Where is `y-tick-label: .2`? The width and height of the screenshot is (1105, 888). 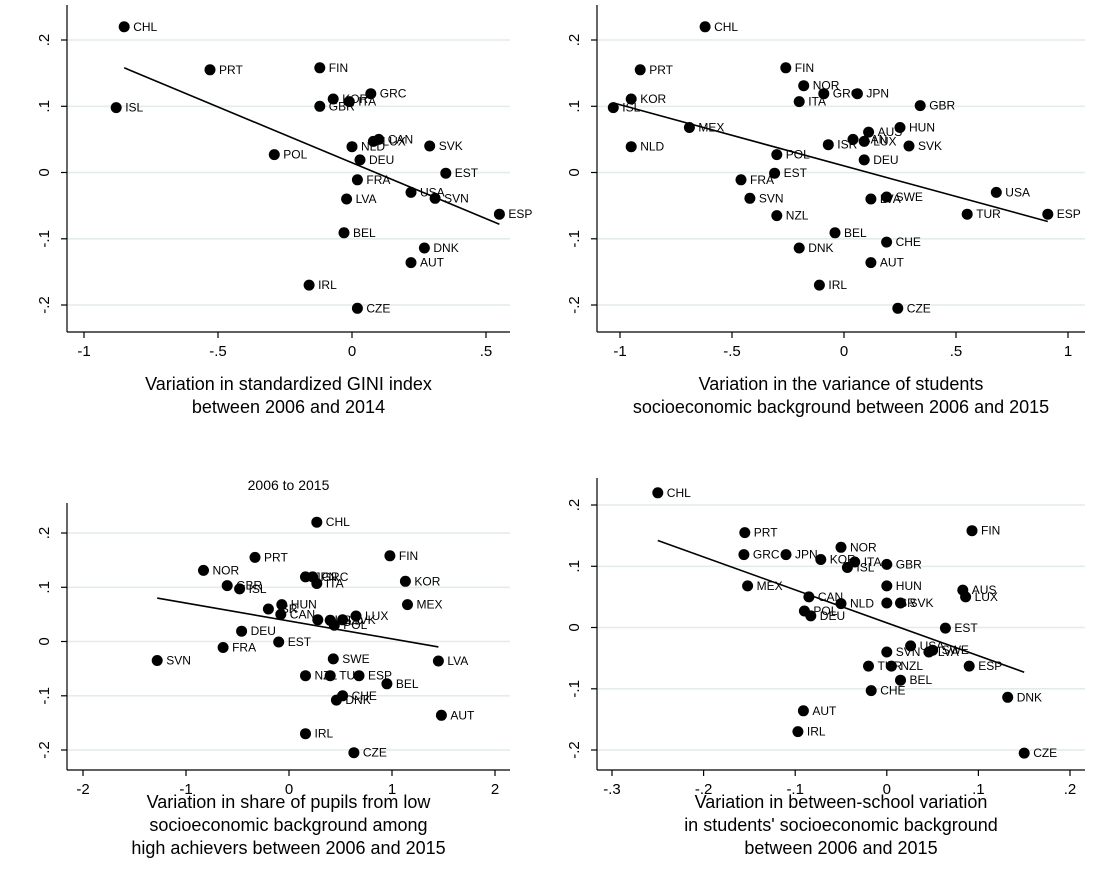 y-tick-label: .2 is located at coordinates (574, 505).